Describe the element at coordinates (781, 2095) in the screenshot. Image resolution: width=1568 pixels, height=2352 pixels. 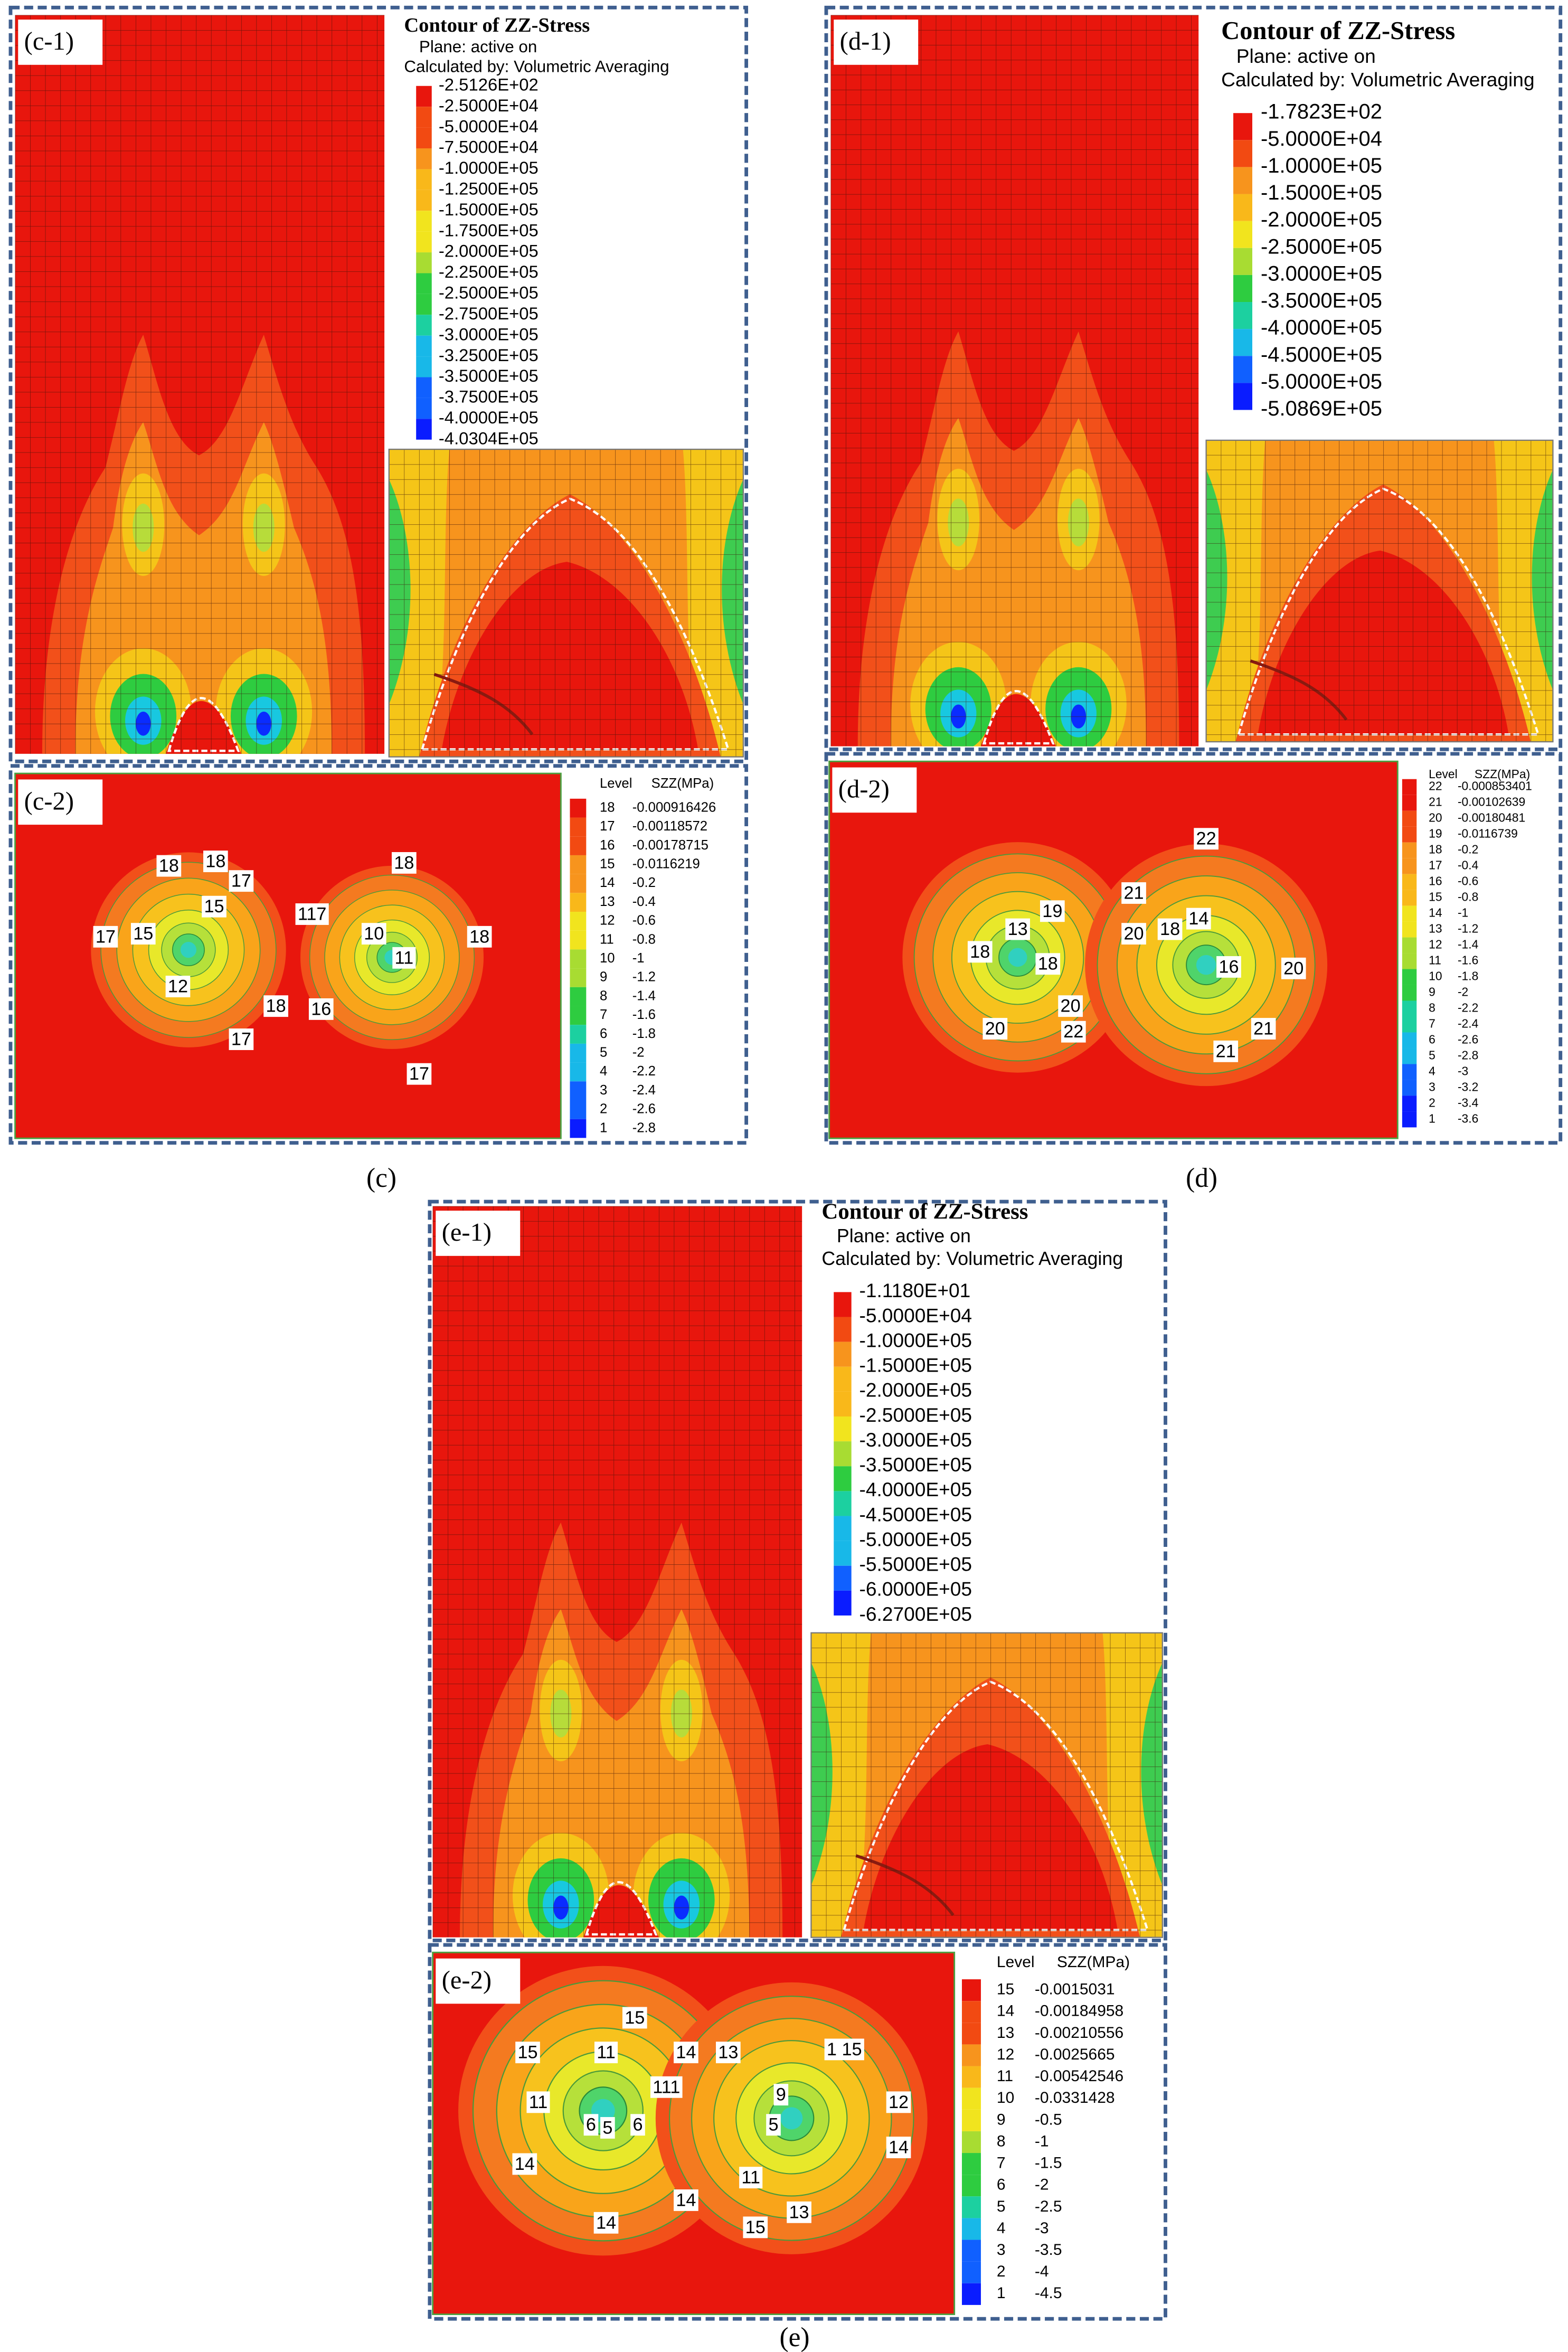
I see `contour-label: 9` at that location.